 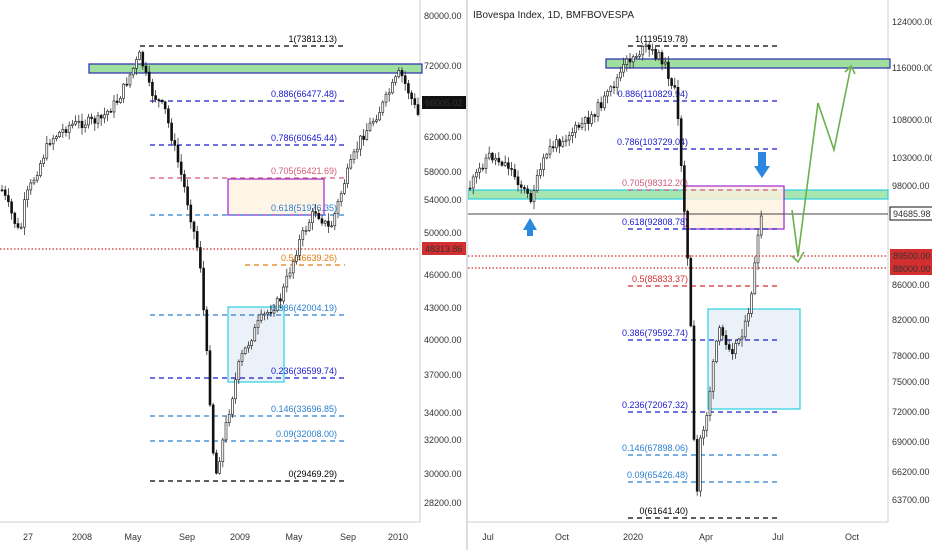 I want to click on fib-level-label: 0.705(56421.69), so click(x=304, y=171).